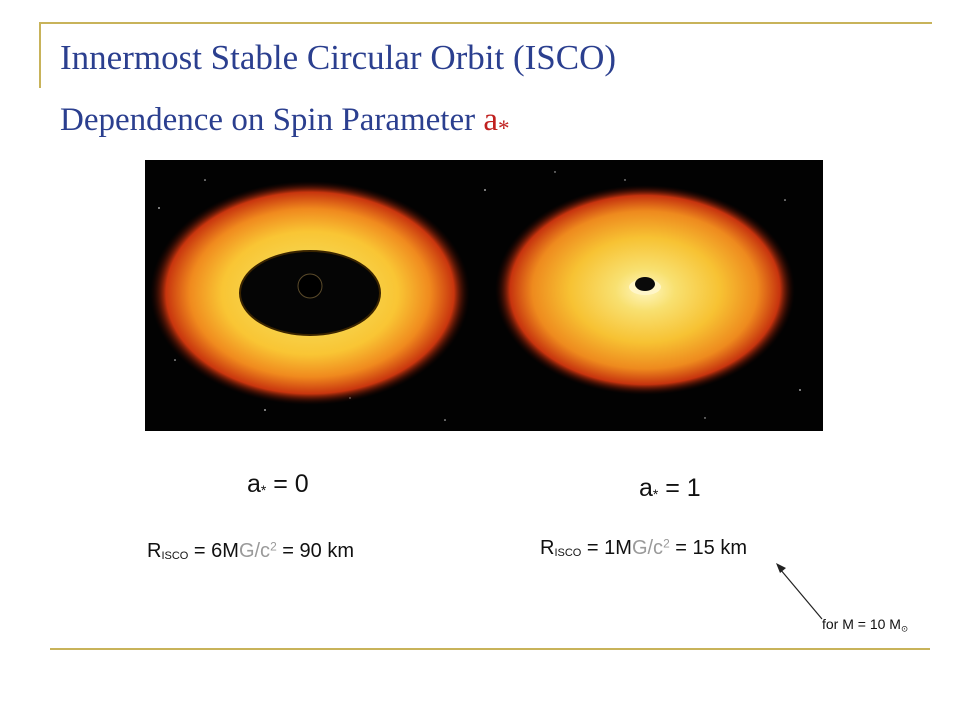  I want to click on footnote-arrow, so click(799, 591).